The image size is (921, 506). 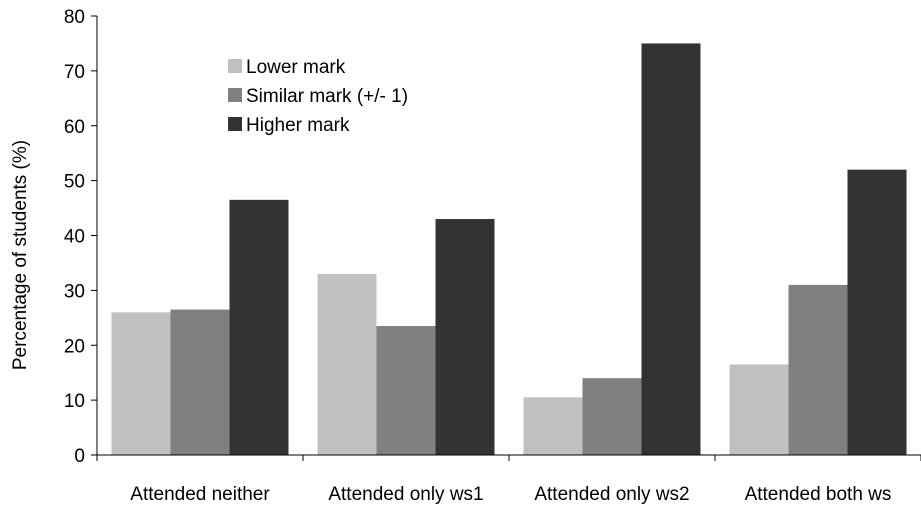 What do you see at coordinates (298, 125) in the screenshot?
I see `legend-label: Higher mark` at bounding box center [298, 125].